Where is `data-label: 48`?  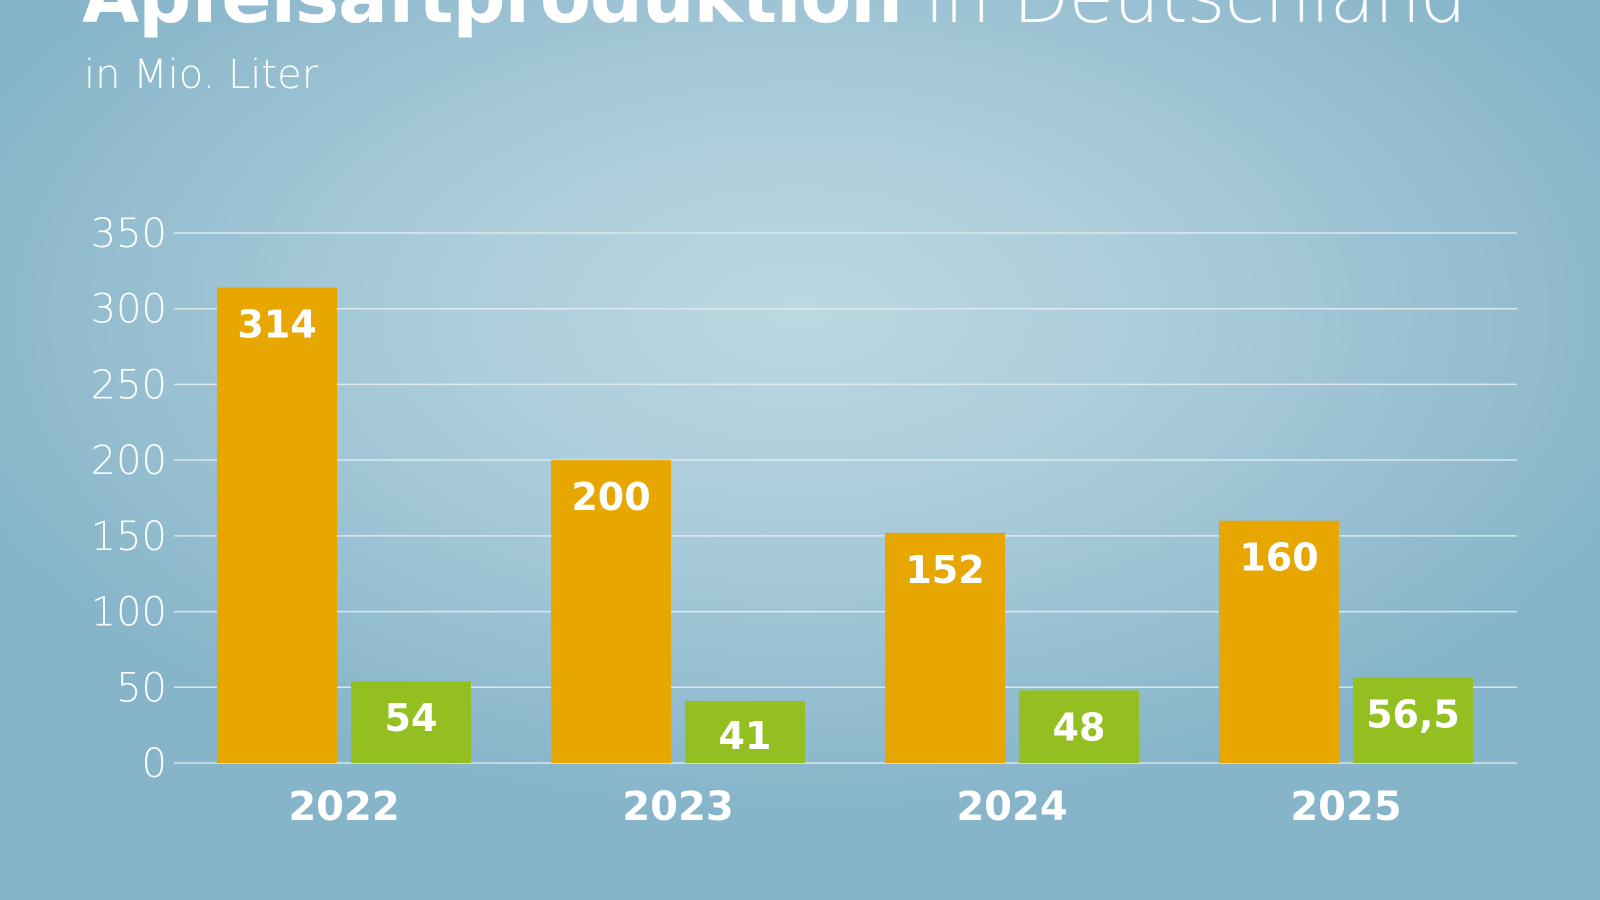
data-label: 48 is located at coordinates (1079, 727).